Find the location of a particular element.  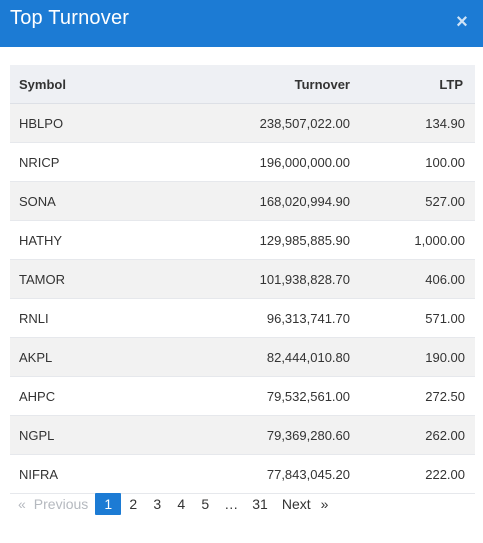

cell-turnover: 129,985,885.90 is located at coordinates (238, 240).